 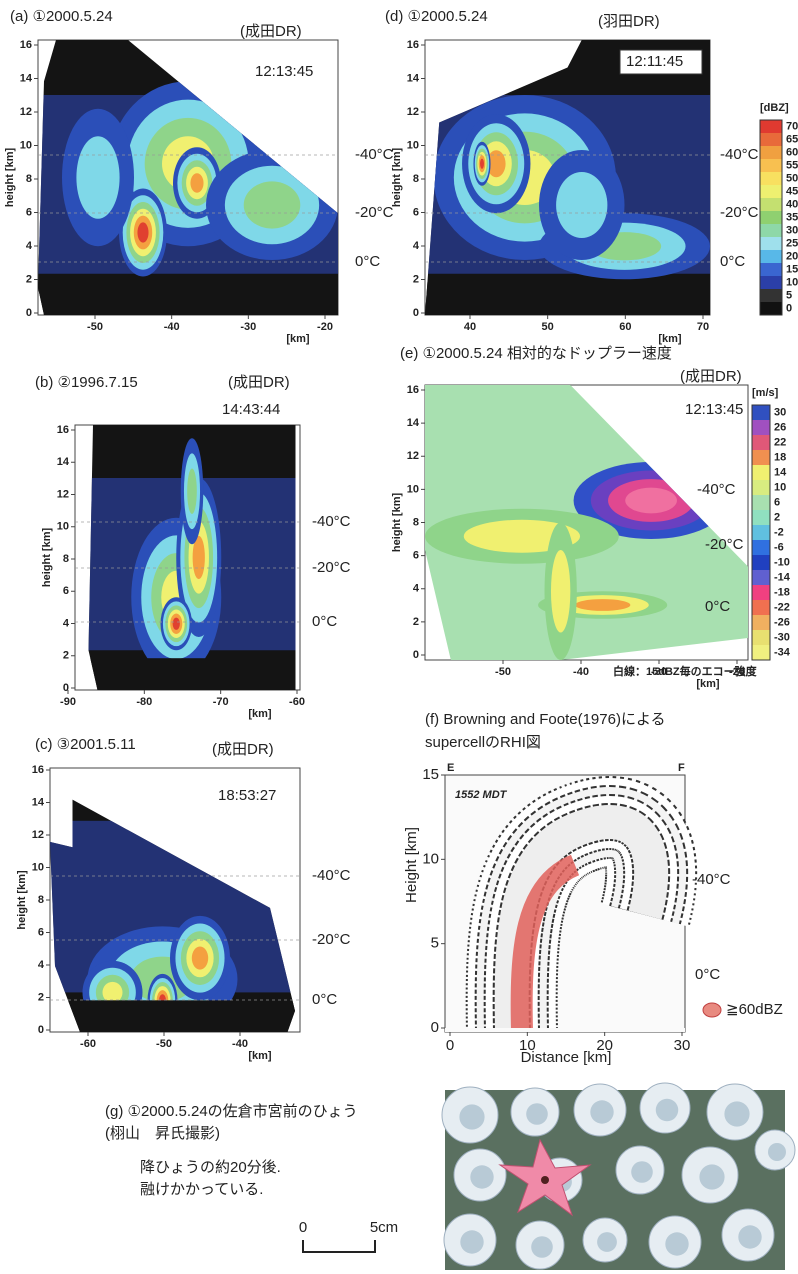 I want to click on time-box, so click(x=661, y=62).